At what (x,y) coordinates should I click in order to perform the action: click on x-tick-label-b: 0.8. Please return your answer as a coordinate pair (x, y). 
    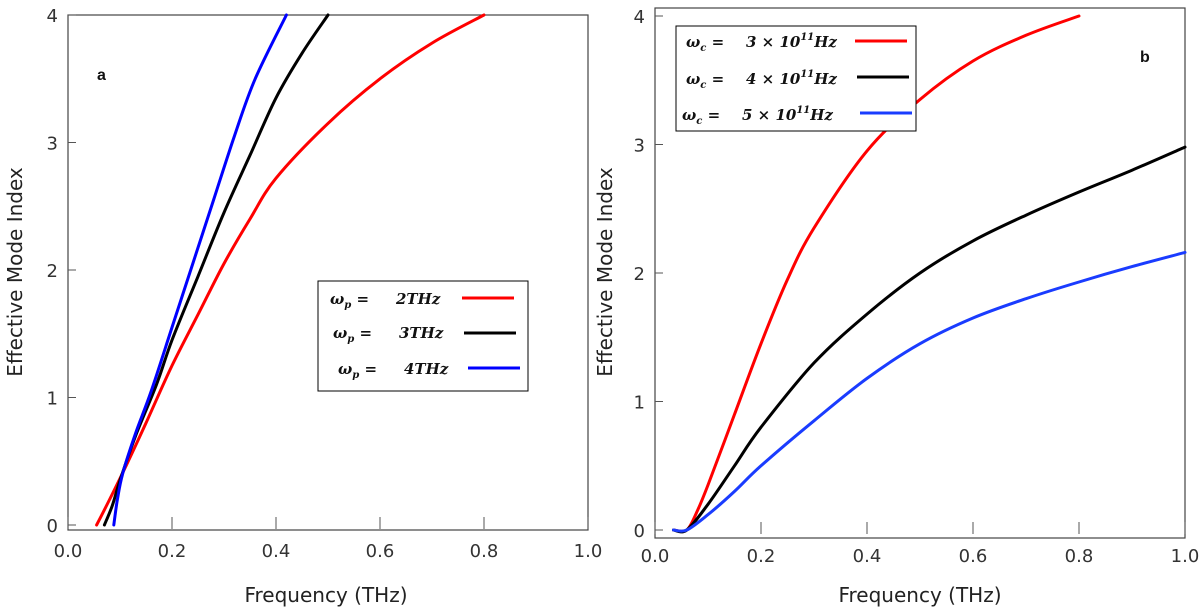
    Looking at the image, I should click on (1079, 556).